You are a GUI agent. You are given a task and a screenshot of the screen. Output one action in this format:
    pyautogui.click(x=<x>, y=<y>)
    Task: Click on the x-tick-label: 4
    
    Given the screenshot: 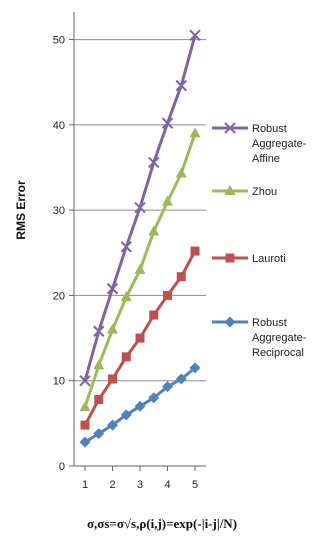 What is the action you would take?
    pyautogui.click(x=167, y=485)
    